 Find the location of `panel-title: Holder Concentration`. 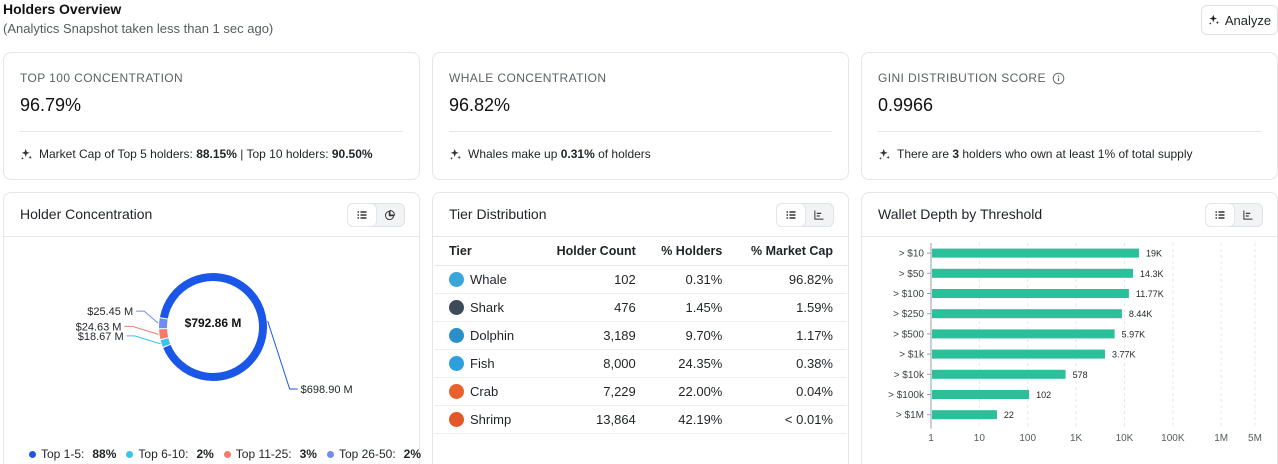

panel-title: Holder Concentration is located at coordinates (86, 214).